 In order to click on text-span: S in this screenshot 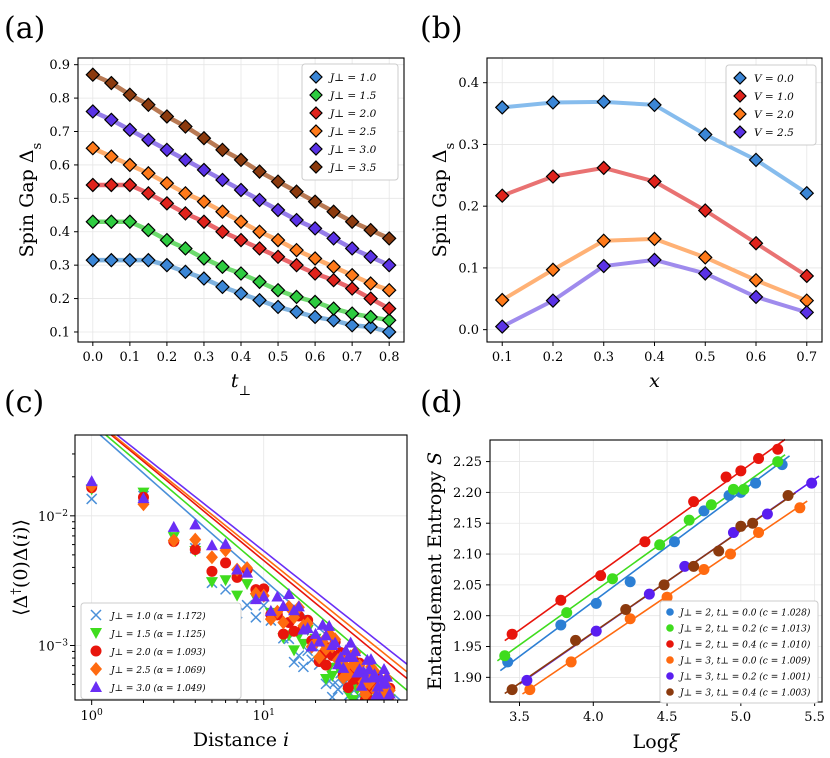, I will do `click(435, 458)`.